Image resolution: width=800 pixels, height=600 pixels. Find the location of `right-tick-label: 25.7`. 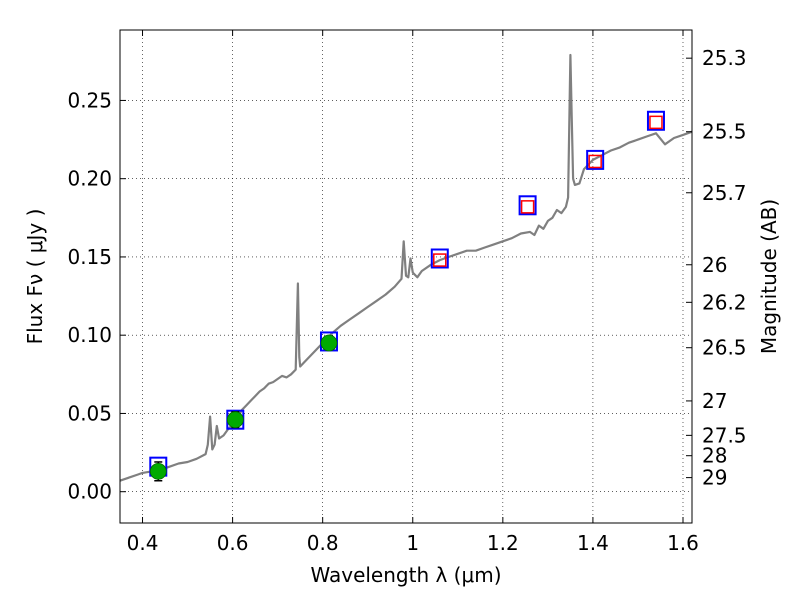

right-tick-label: 25.7 is located at coordinates (724, 193).